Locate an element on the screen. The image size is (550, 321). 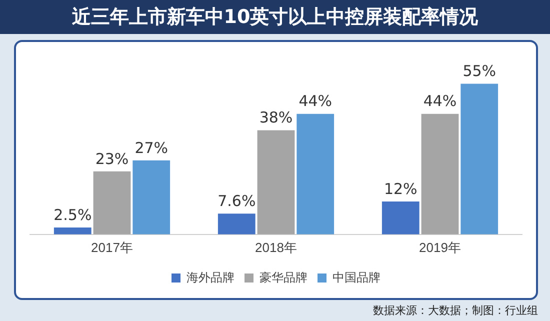
data-label: 38% is located at coordinates (276, 117).